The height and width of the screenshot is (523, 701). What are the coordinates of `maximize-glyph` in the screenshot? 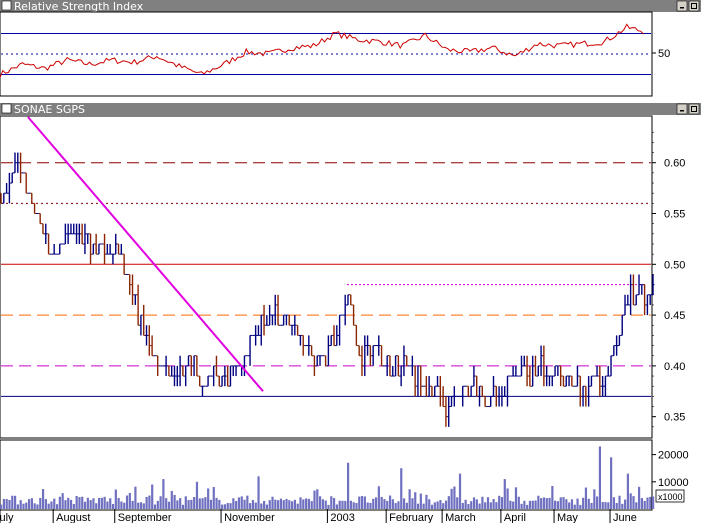 It's located at (694, 109).